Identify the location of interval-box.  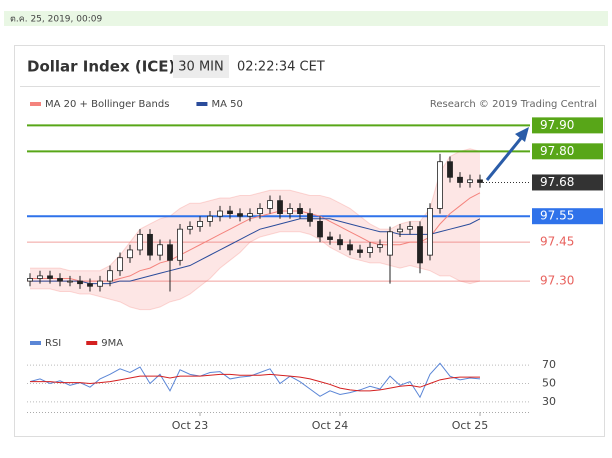
(201, 66).